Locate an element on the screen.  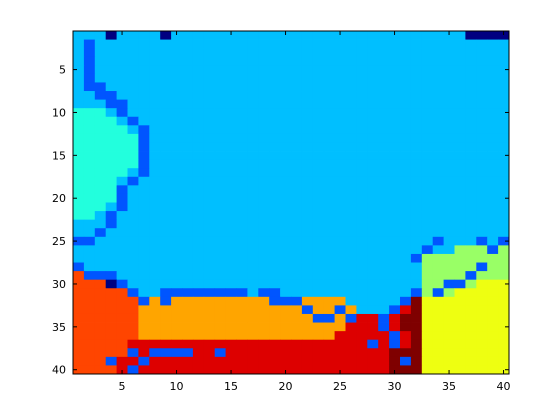
x-tick-label: 30 is located at coordinates (395, 386).